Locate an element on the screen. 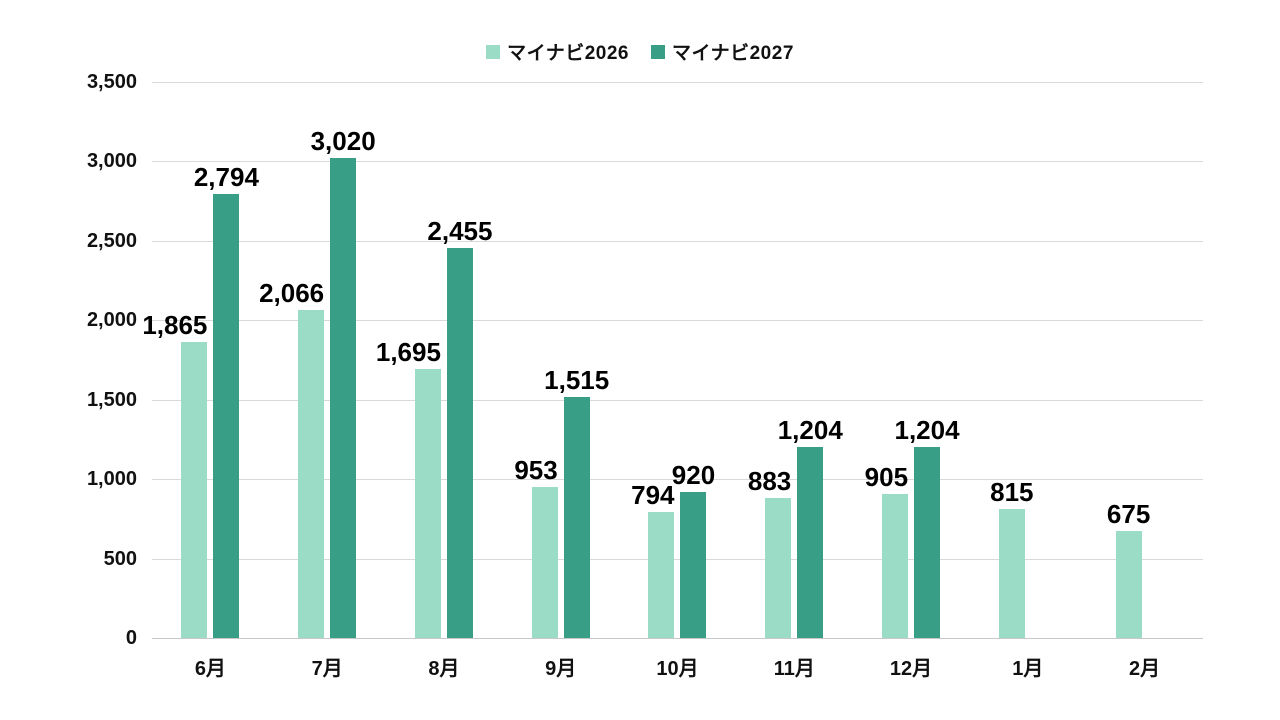  value-label-series1-6: 883 is located at coordinates (769, 480).